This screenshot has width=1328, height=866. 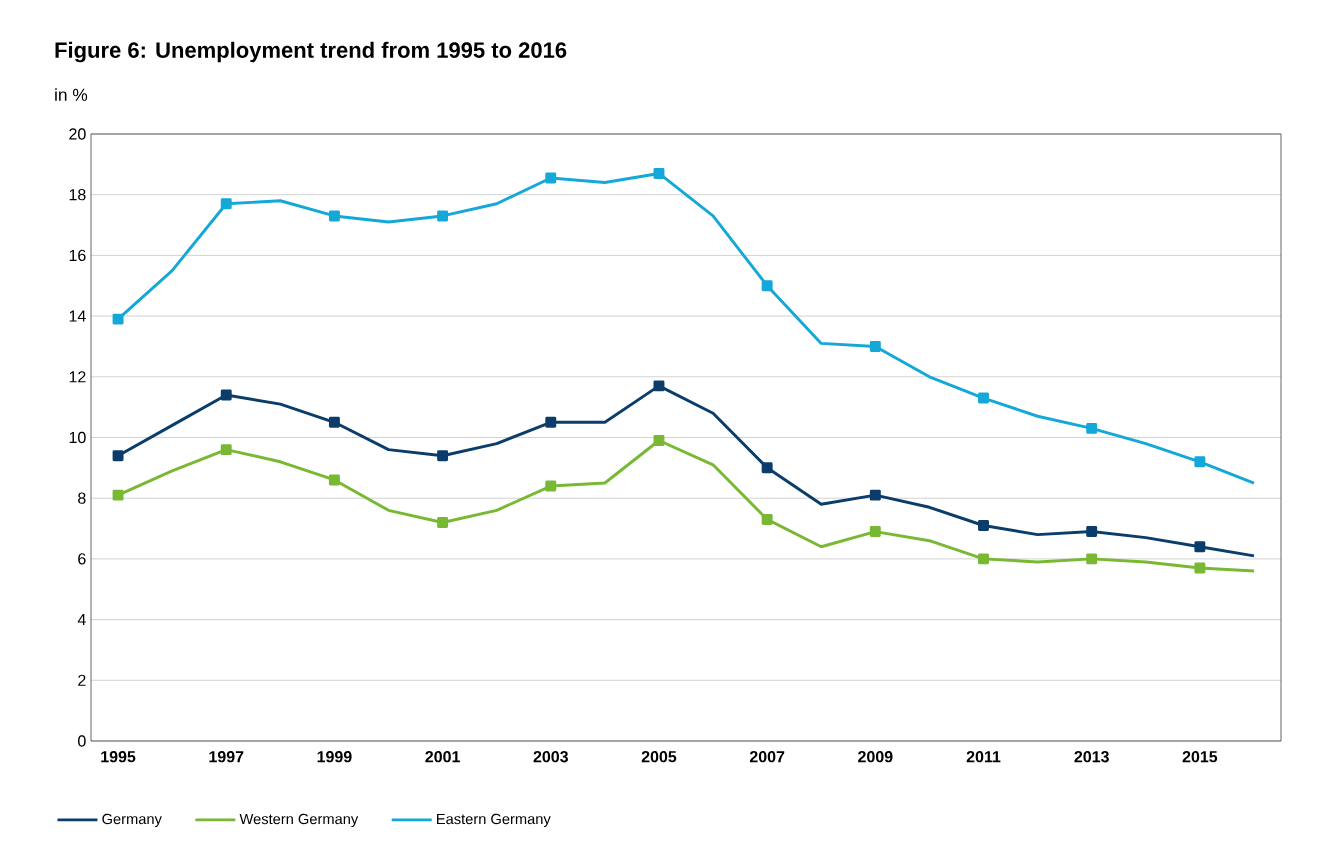 I want to click on x-tick-label: 2013, so click(x=1091, y=757).